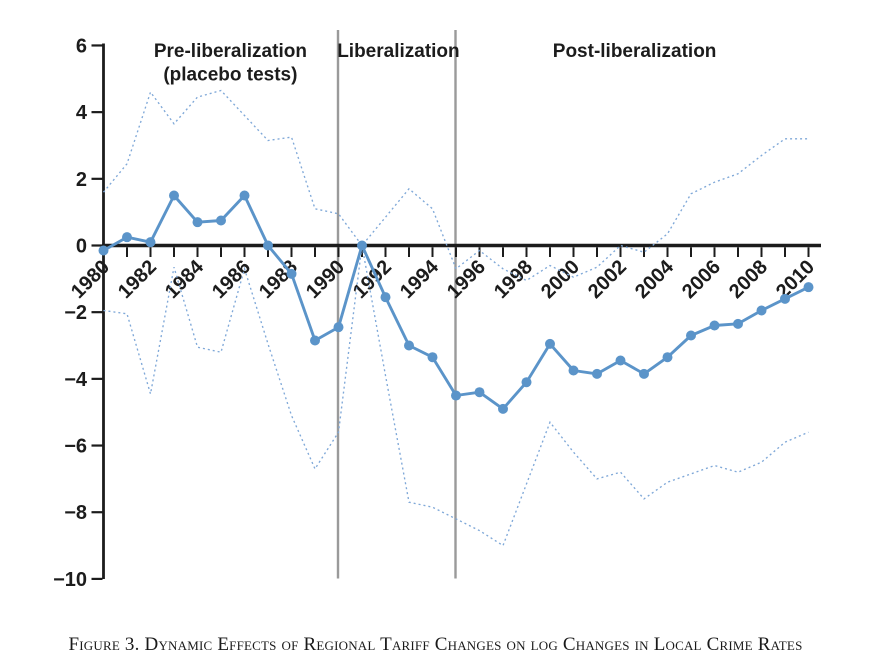  What do you see at coordinates (325, 279) in the screenshot?
I see `x-tick-label: 1990` at bounding box center [325, 279].